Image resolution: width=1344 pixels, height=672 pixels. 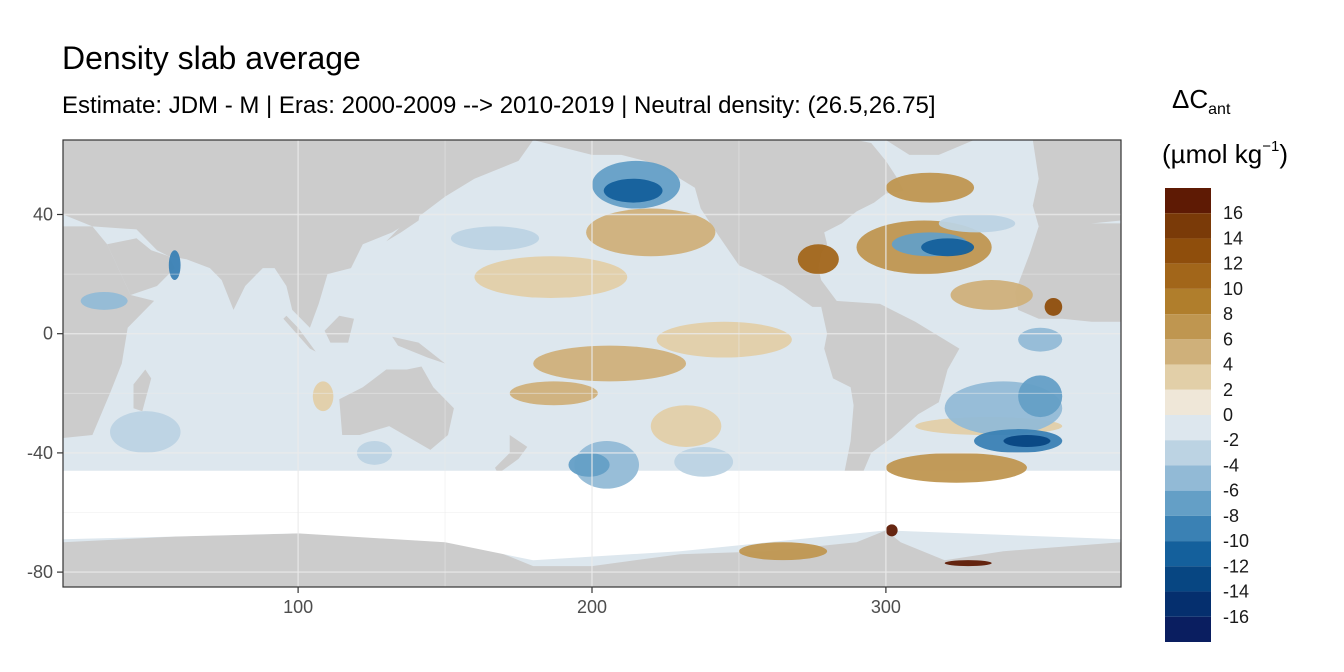 What do you see at coordinates (1231, 491) in the screenshot?
I see `legend-label: -6` at bounding box center [1231, 491].